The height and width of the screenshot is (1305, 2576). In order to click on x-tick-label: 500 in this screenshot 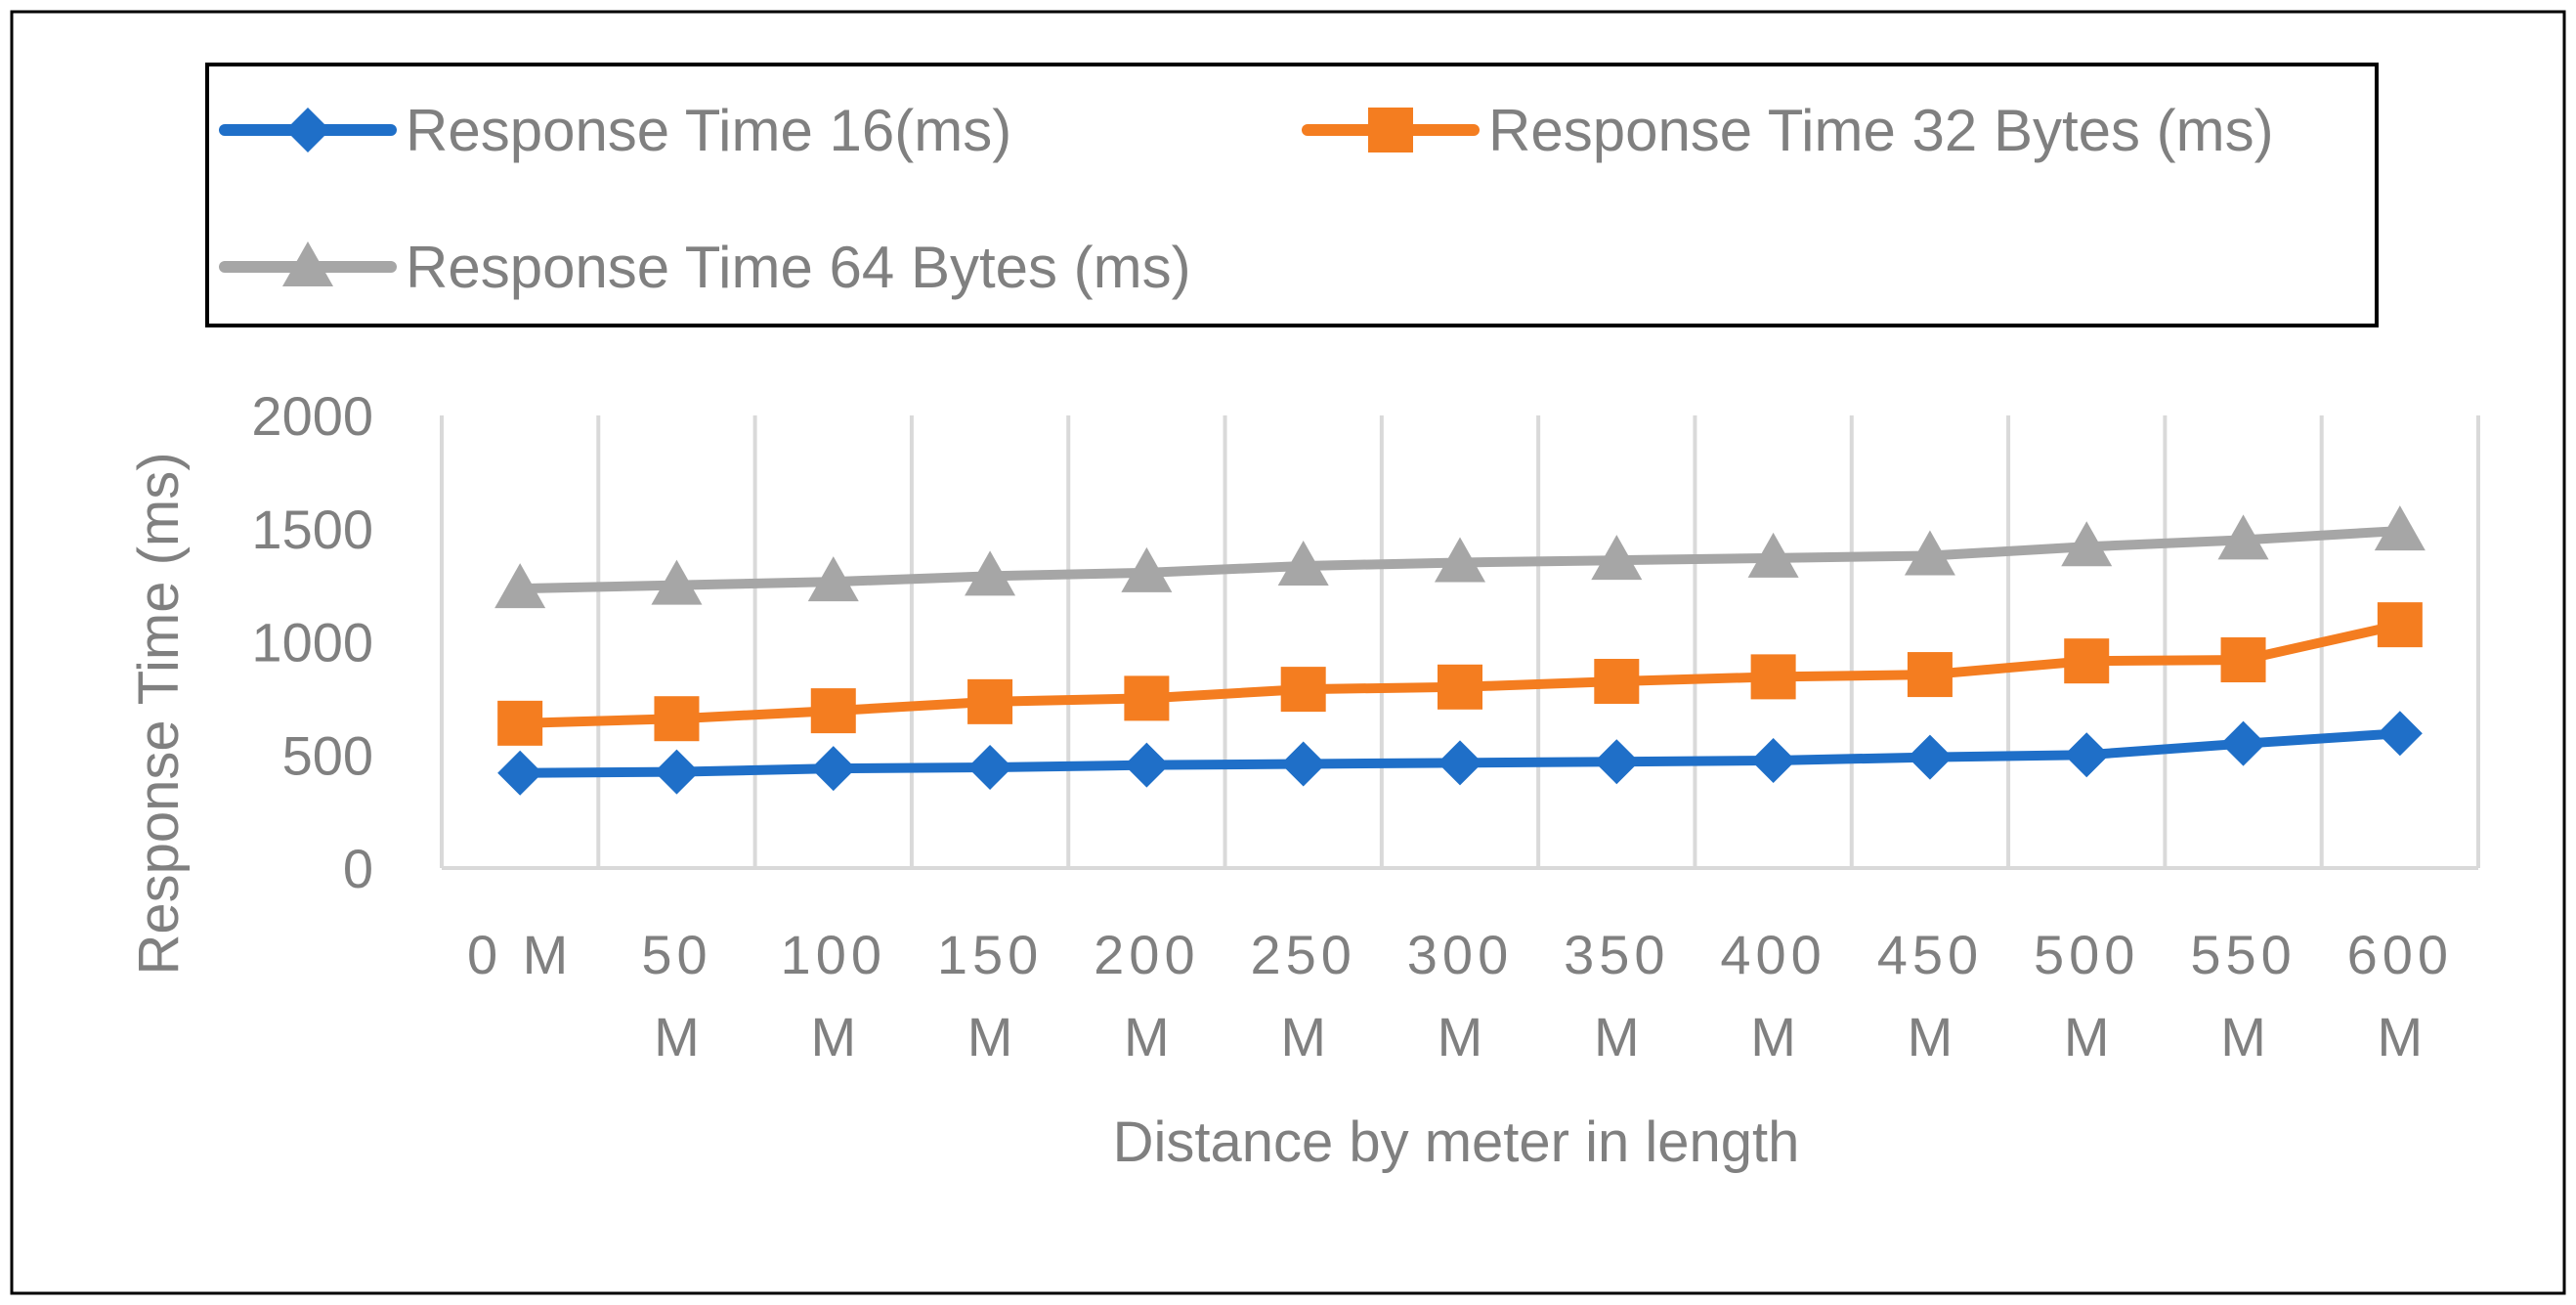, I will do `click(2087, 954)`.